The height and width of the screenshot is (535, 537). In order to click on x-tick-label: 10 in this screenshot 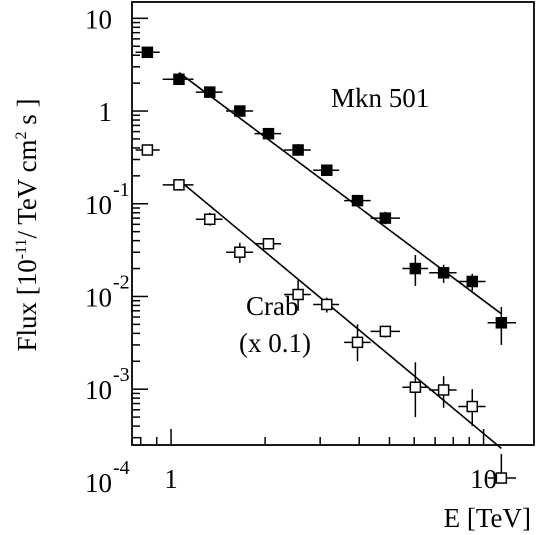, I will do `click(483, 479)`.